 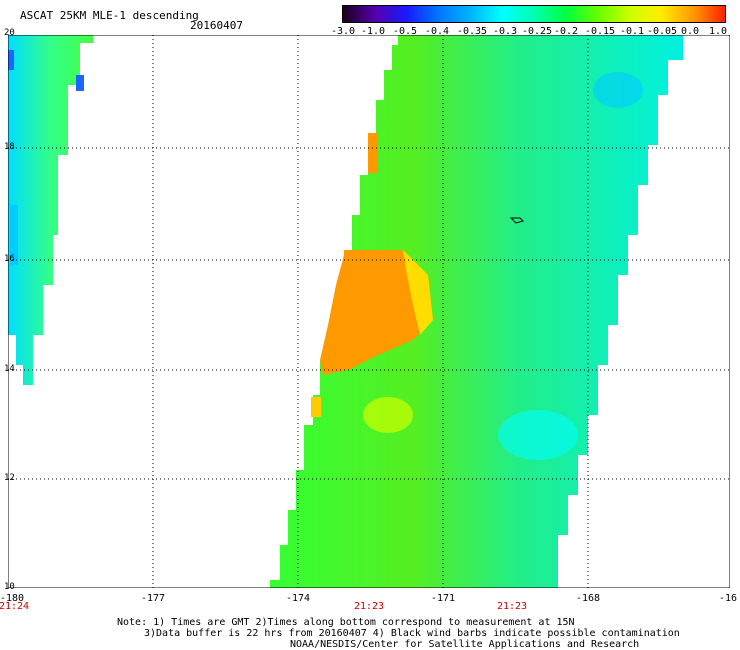 What do you see at coordinates (632, 31) in the screenshot?
I see `colorbar-label: -0.1` at bounding box center [632, 31].